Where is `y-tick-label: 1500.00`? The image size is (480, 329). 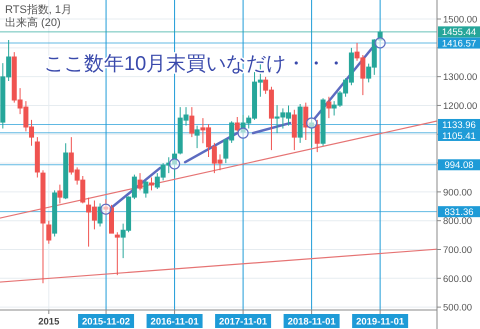 y-tick-label: 1500.00 is located at coordinates (460, 20).